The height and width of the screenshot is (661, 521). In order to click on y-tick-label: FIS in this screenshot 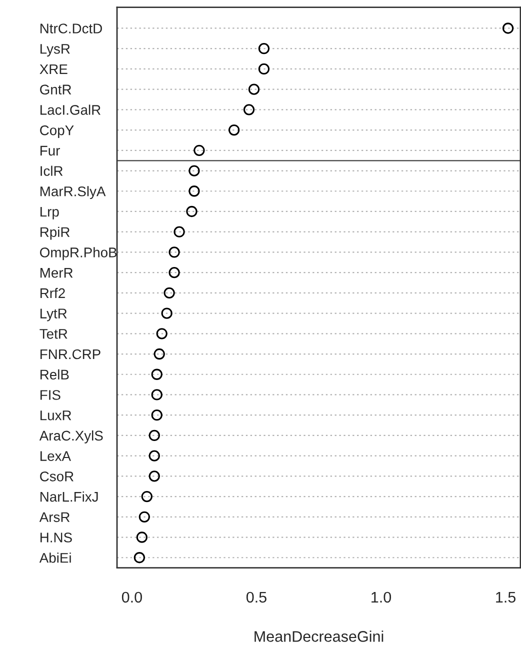, I will do `click(50, 395)`.